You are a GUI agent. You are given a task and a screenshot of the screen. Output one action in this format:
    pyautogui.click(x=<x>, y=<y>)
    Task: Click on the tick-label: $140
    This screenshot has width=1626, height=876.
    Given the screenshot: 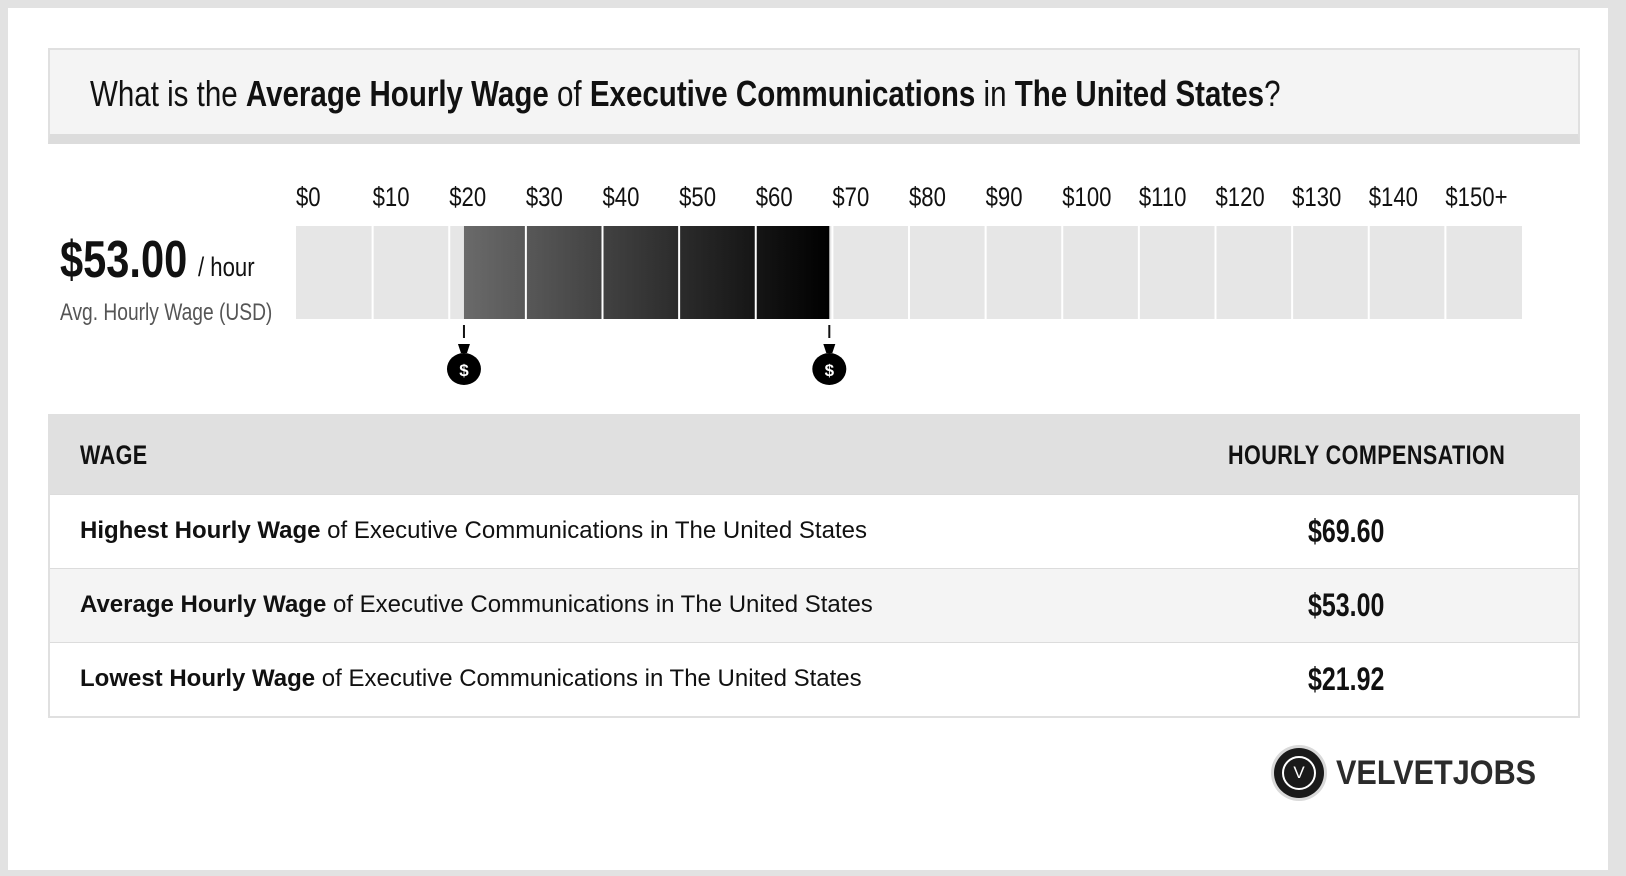 What is the action you would take?
    pyautogui.click(x=1393, y=198)
    